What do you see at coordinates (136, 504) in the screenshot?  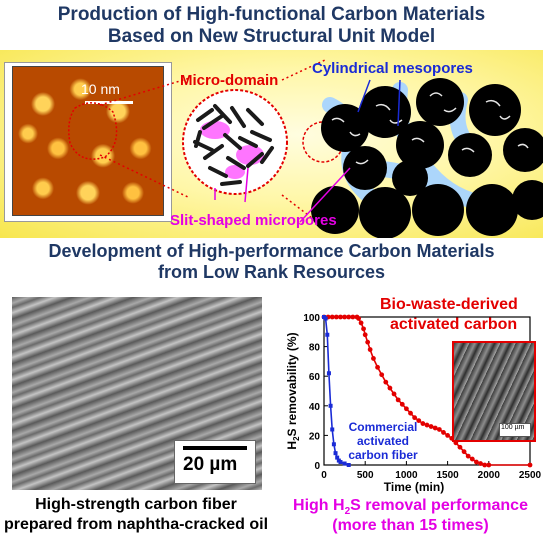 I see `fiber-caption-line1: High-strength carbon fiber` at bounding box center [136, 504].